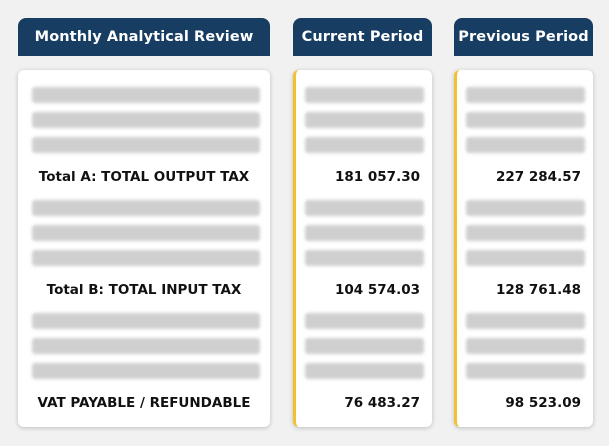 The width and height of the screenshot is (609, 446). What do you see at coordinates (538, 290) in the screenshot?
I see `total-b-previous-value: 128 761.48` at bounding box center [538, 290].